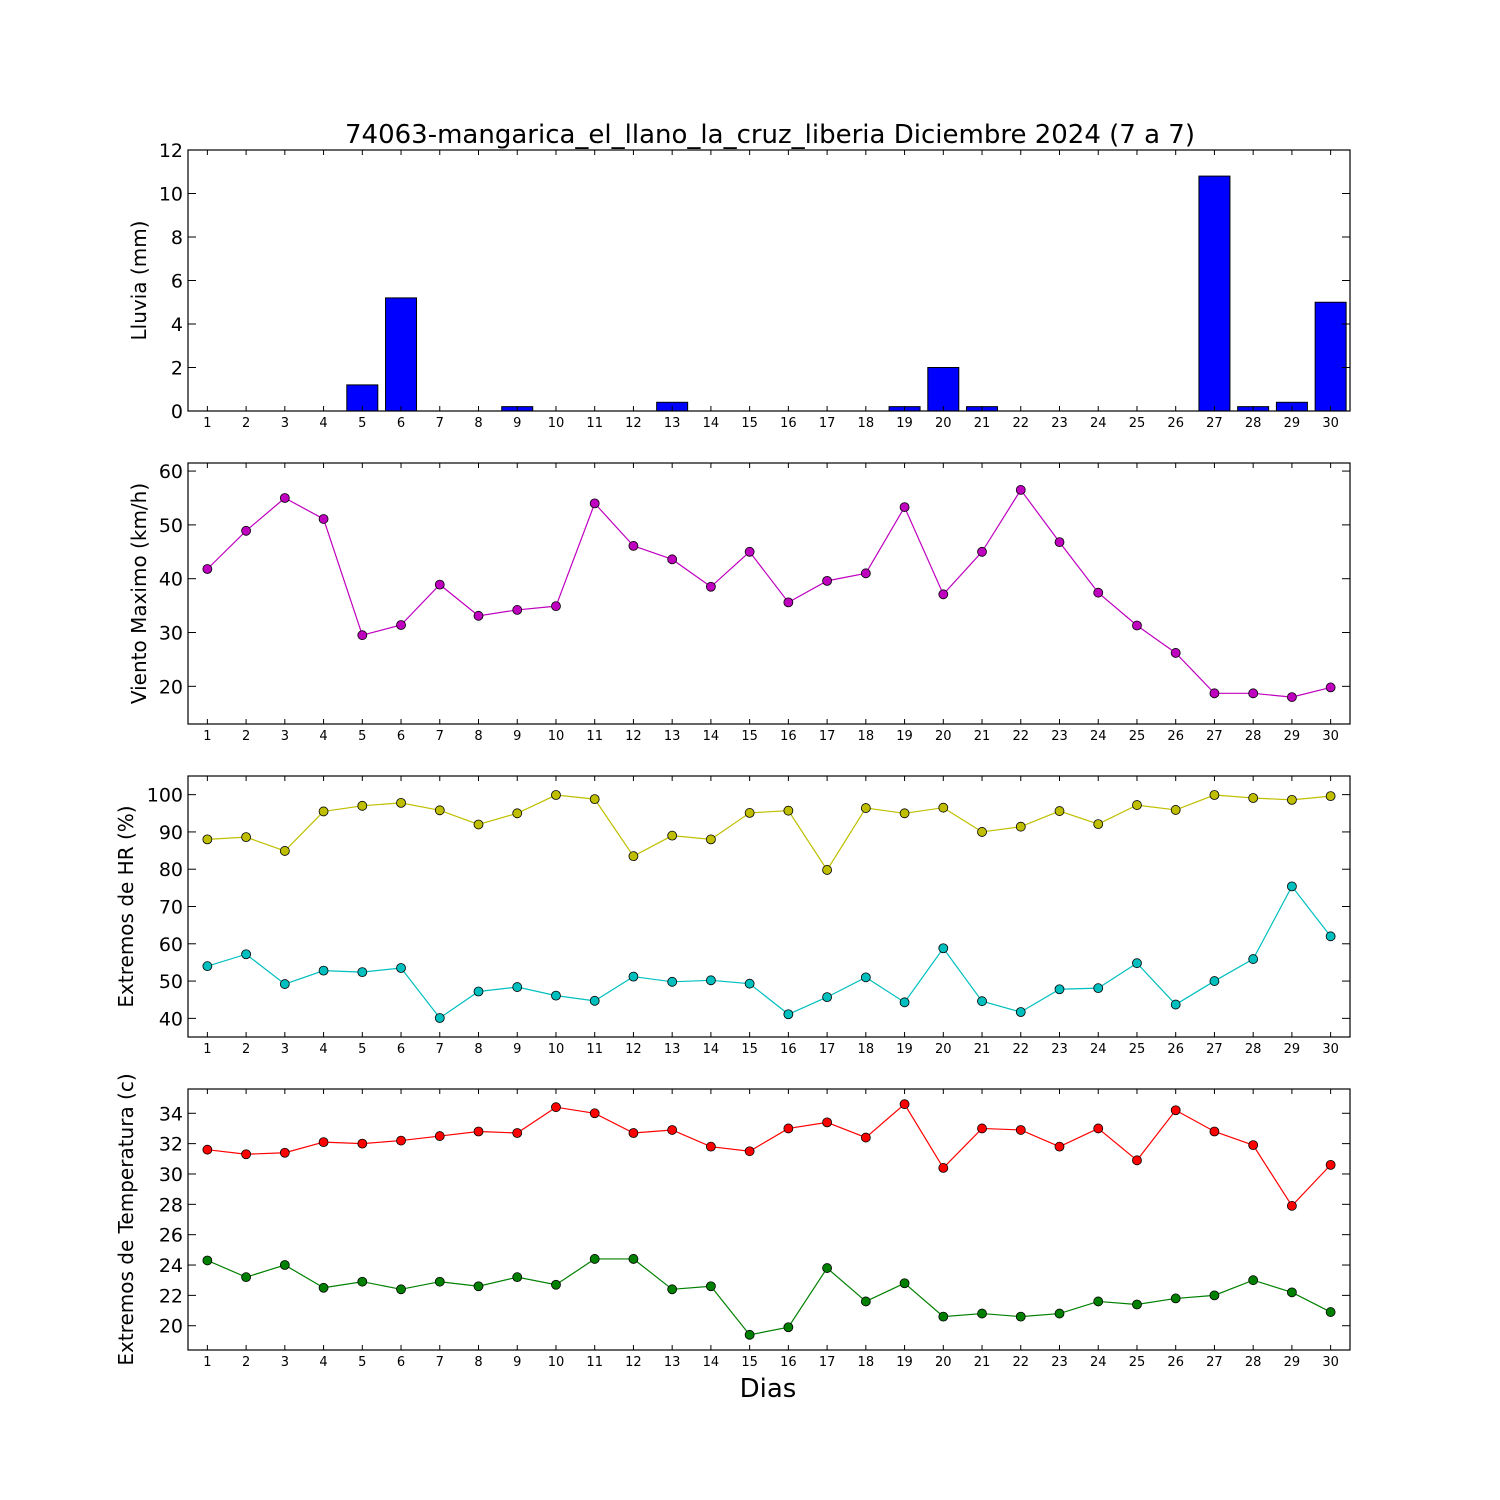 This screenshot has width=1500, height=1500. What do you see at coordinates (171, 1145) in the screenshot?
I see `temperature-ytick-label: 32` at bounding box center [171, 1145].